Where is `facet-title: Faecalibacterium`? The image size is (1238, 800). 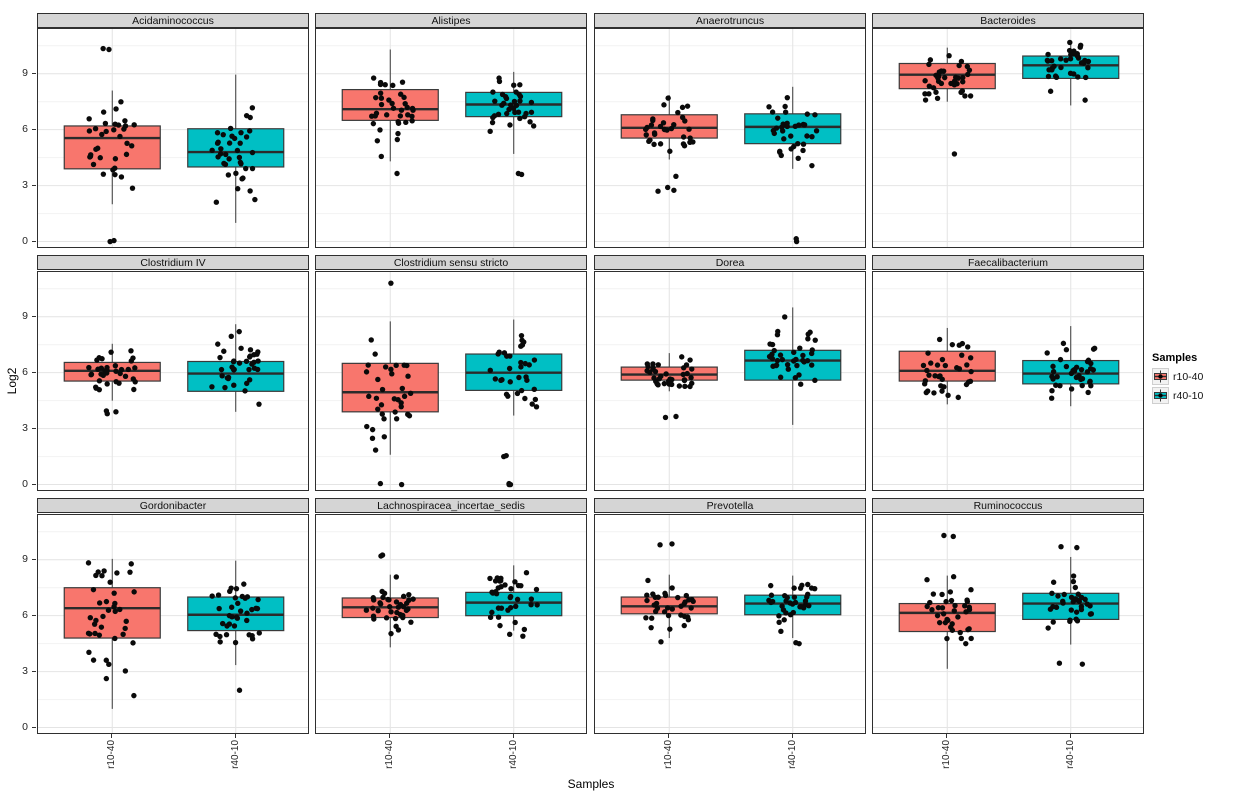 facet-title: Faecalibacterium is located at coordinates (1008, 262).